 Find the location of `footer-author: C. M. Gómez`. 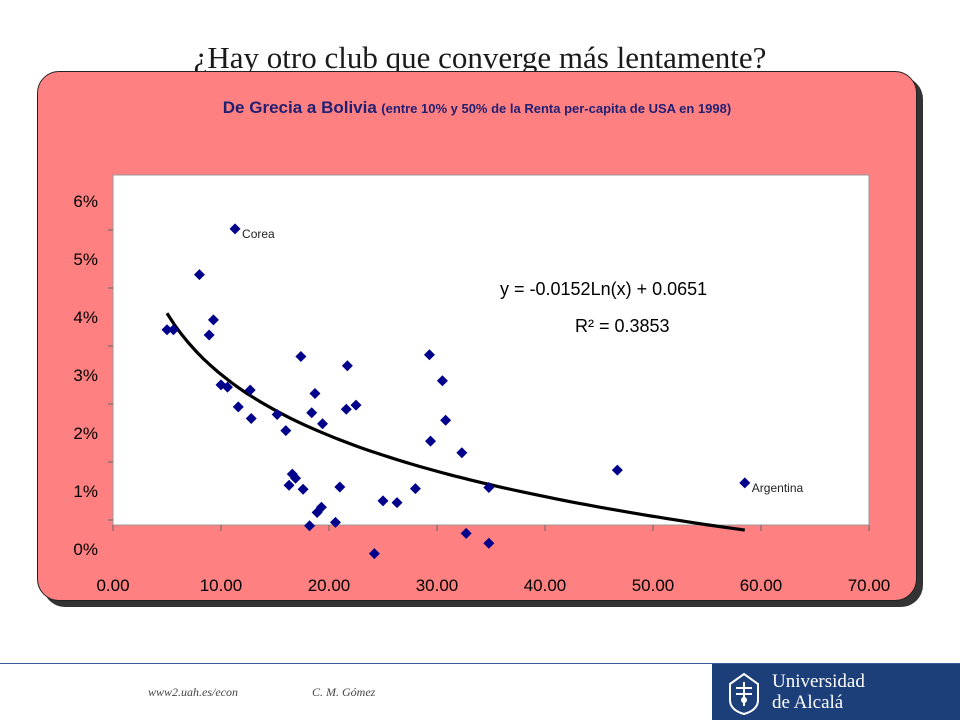

footer-author: C. M. Gómez is located at coordinates (344, 692).